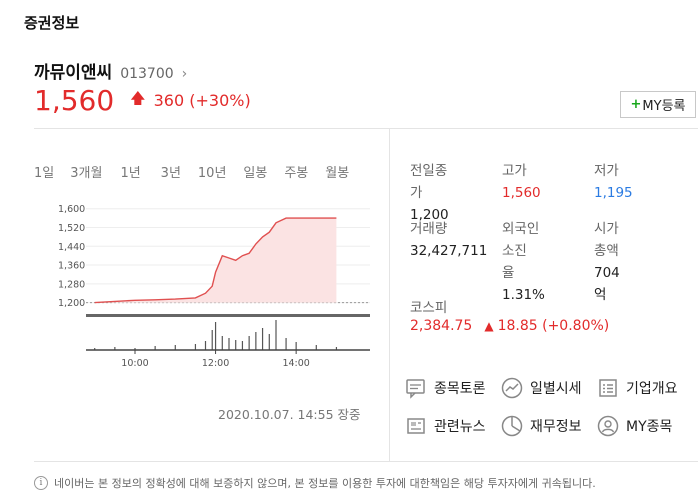 This screenshot has height=500, width=698. Describe the element at coordinates (215, 363) in the screenshot. I see `x-tick-label: 12:00` at that location.